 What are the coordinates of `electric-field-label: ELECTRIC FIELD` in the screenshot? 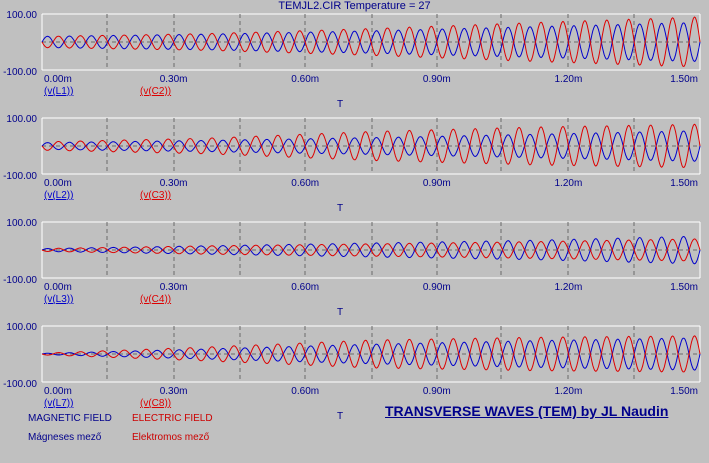 It's located at (172, 418).